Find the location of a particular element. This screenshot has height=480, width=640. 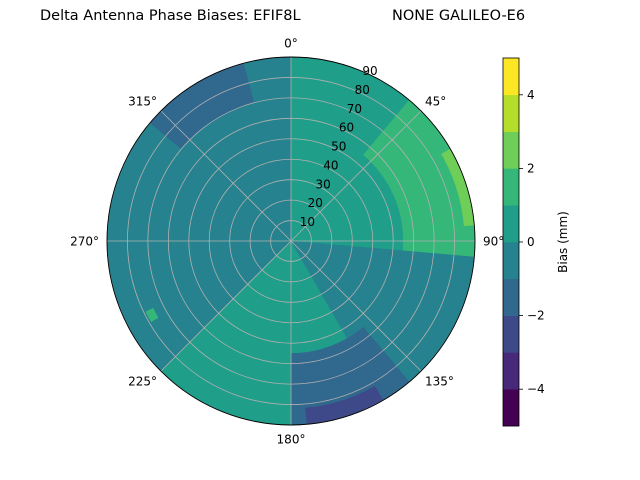

angular-tick-label-135: 135° is located at coordinates (439, 382).